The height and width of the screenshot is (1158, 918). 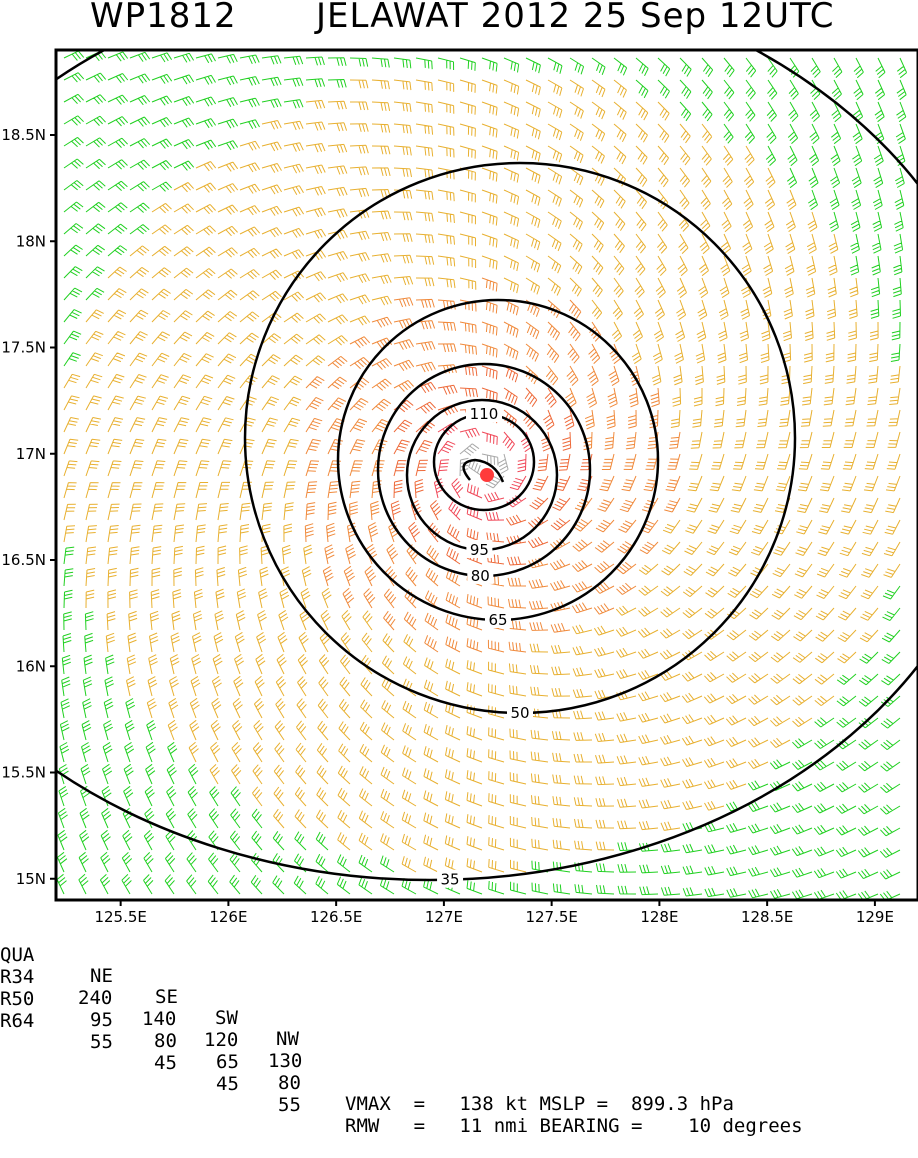 What do you see at coordinates (289, 1105) in the screenshot?
I see `value-nw: 55` at bounding box center [289, 1105].